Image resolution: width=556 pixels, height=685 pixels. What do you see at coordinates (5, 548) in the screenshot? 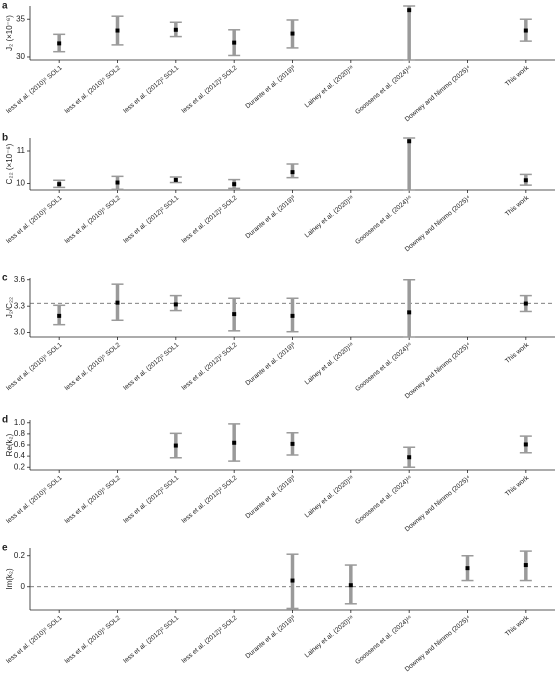
I see `panel-letter: e` at bounding box center [5, 548].